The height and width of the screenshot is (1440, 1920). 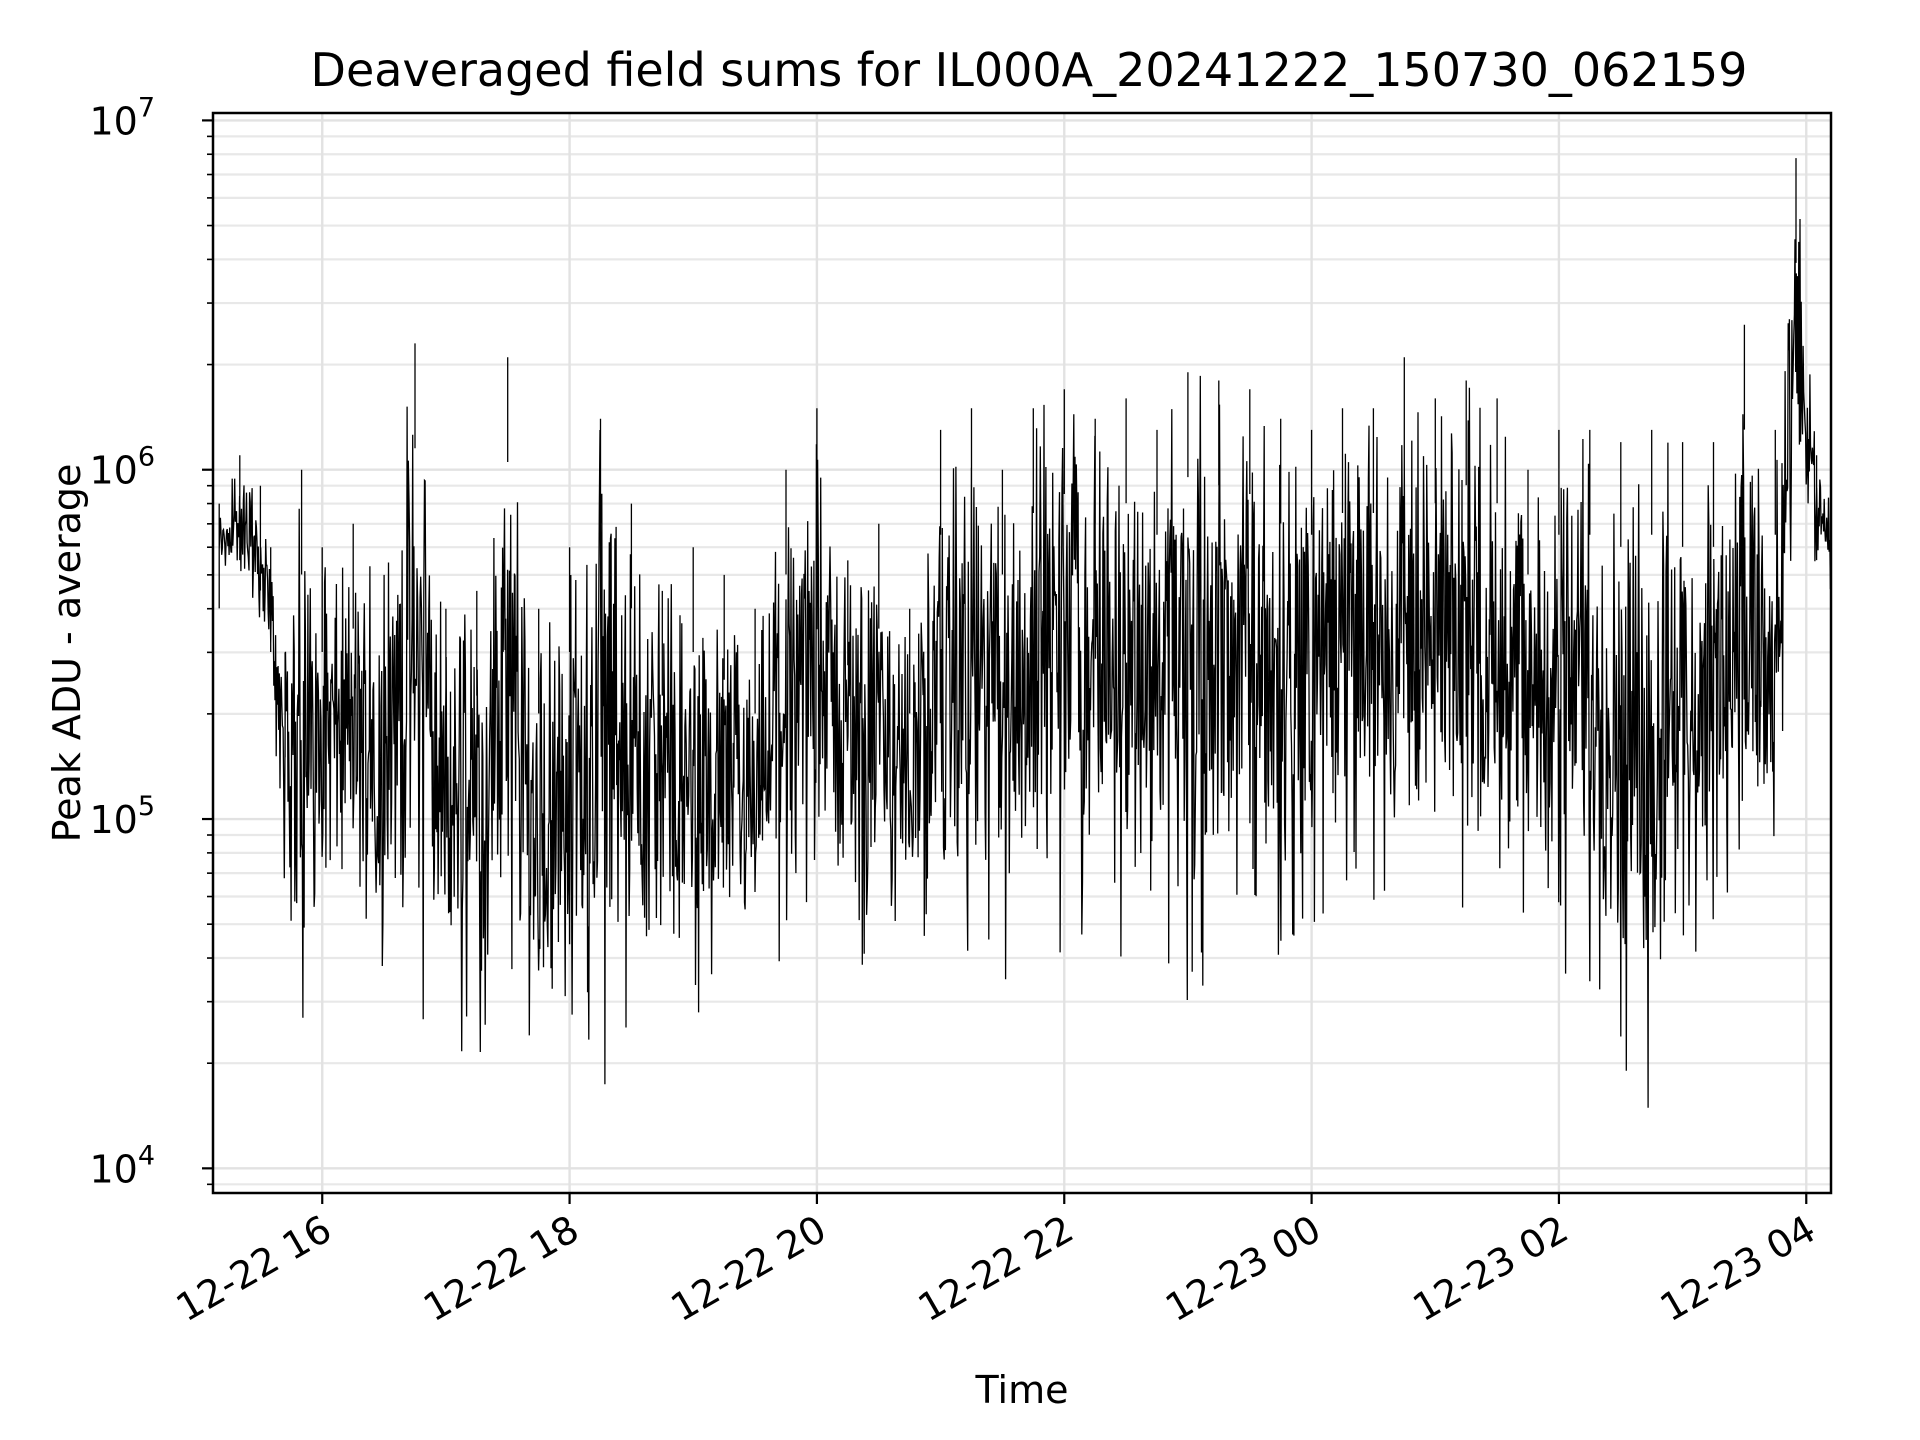 I want to click on y-tick-label: 10⁵, so click(x=122, y=816).